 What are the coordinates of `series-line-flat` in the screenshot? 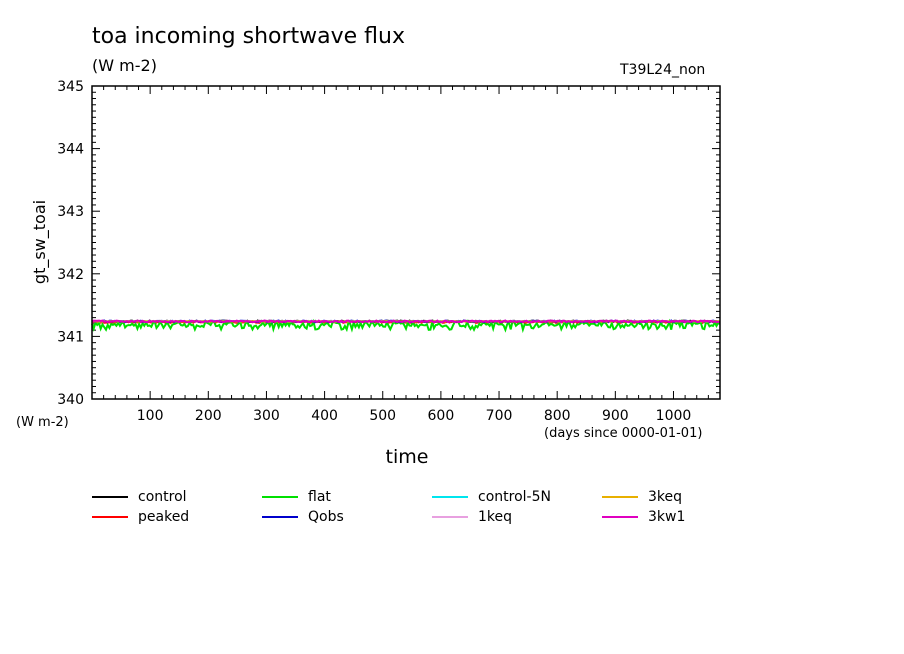 It's located at (406, 326).